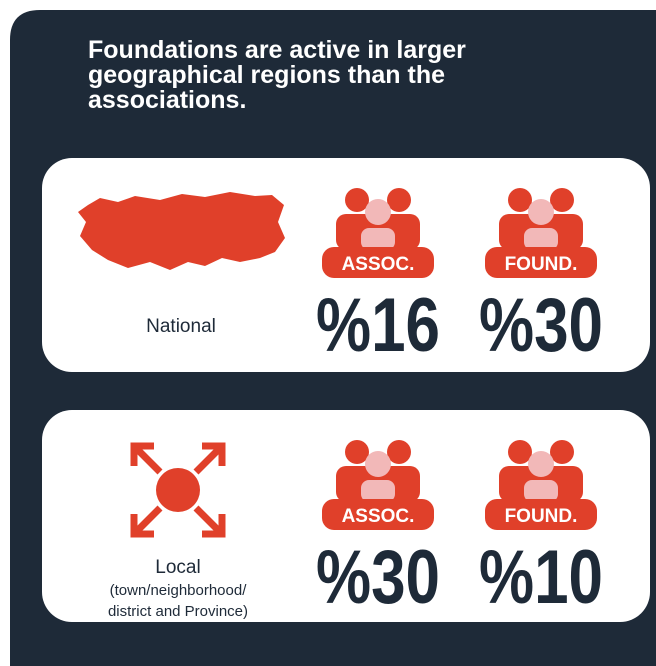  What do you see at coordinates (266, 75) in the screenshot?
I see `title-line: geographical regions than the` at bounding box center [266, 75].